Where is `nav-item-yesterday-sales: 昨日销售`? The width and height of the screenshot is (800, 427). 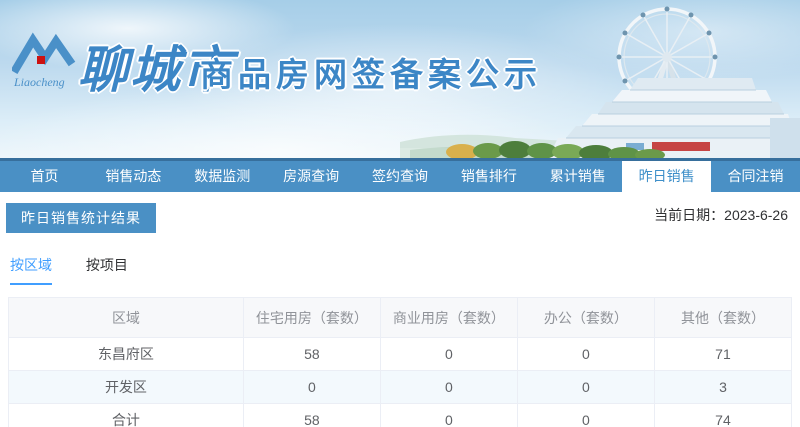 nav-item-yesterday-sales: 昨日销售 is located at coordinates (667, 176).